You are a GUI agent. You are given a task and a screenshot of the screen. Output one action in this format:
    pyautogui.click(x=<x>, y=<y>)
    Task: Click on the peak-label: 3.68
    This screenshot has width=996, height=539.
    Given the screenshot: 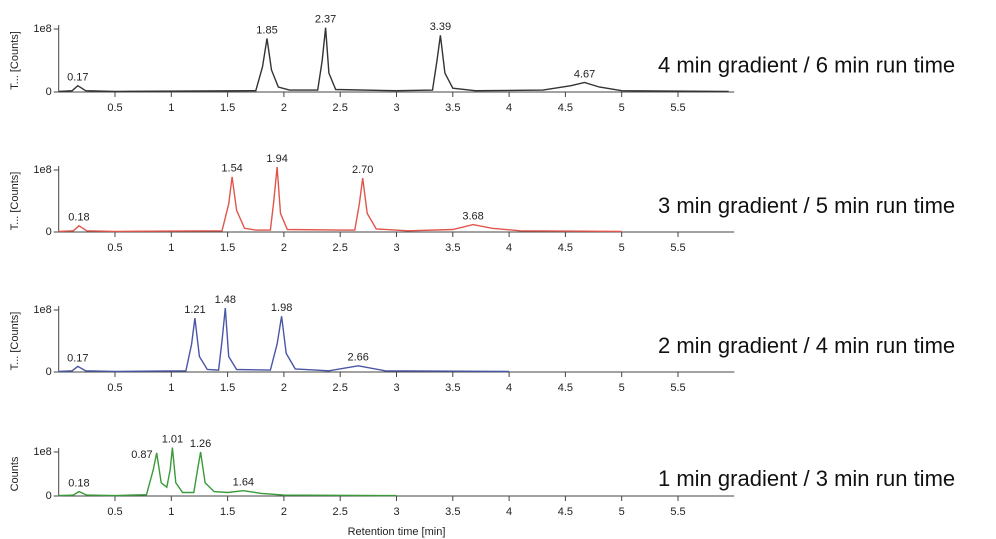 What is the action you would take?
    pyautogui.click(x=472, y=216)
    